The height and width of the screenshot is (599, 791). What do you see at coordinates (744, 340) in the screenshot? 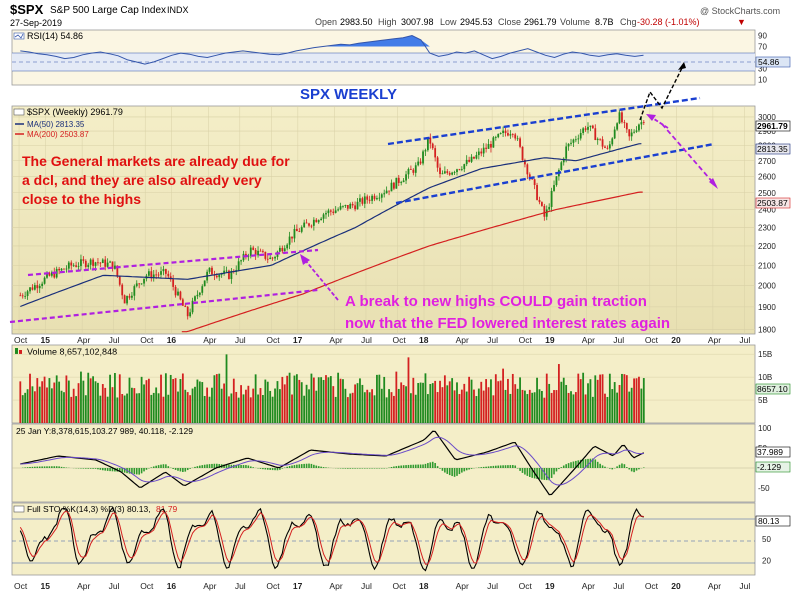
I see `date-tick-label: Jul` at bounding box center [744, 340].